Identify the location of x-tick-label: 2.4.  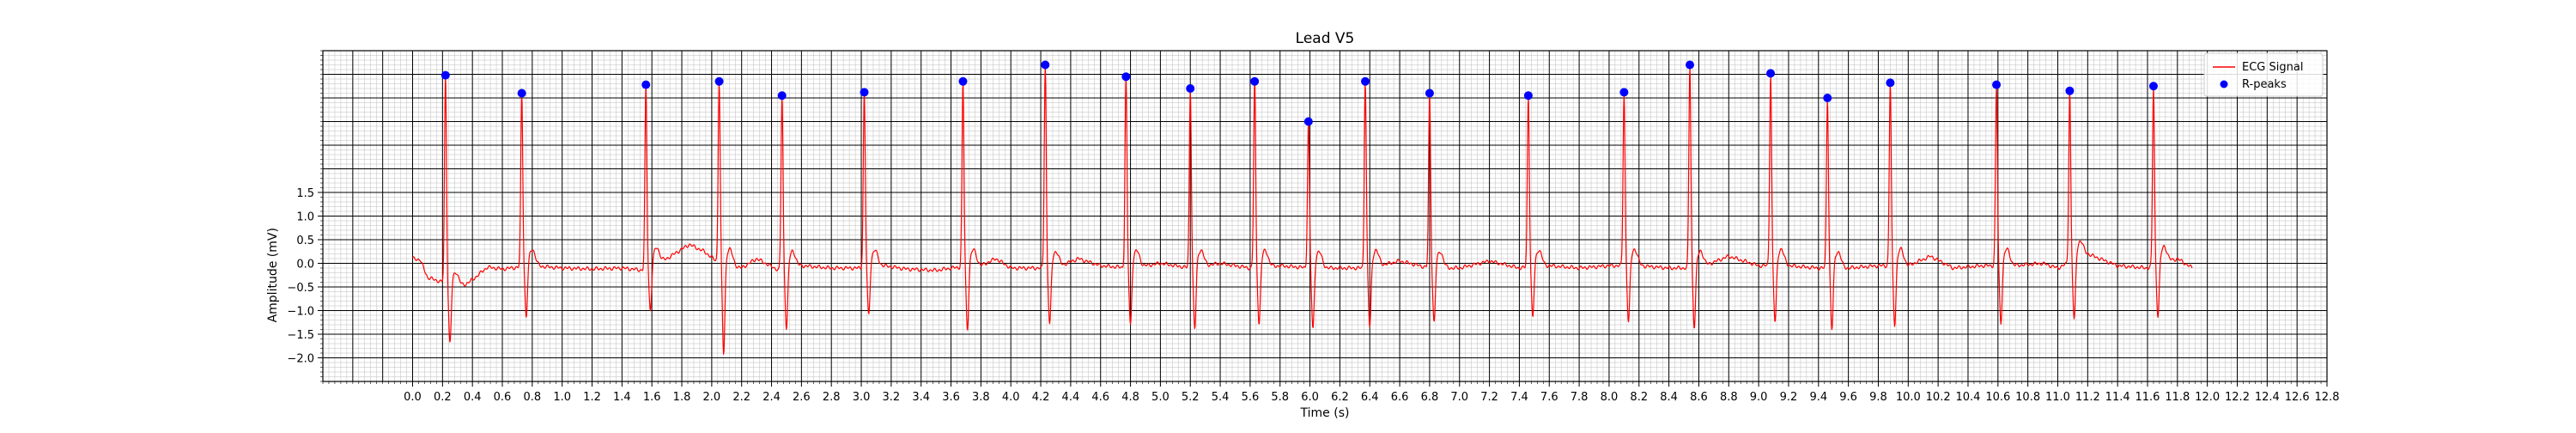
(771, 397).